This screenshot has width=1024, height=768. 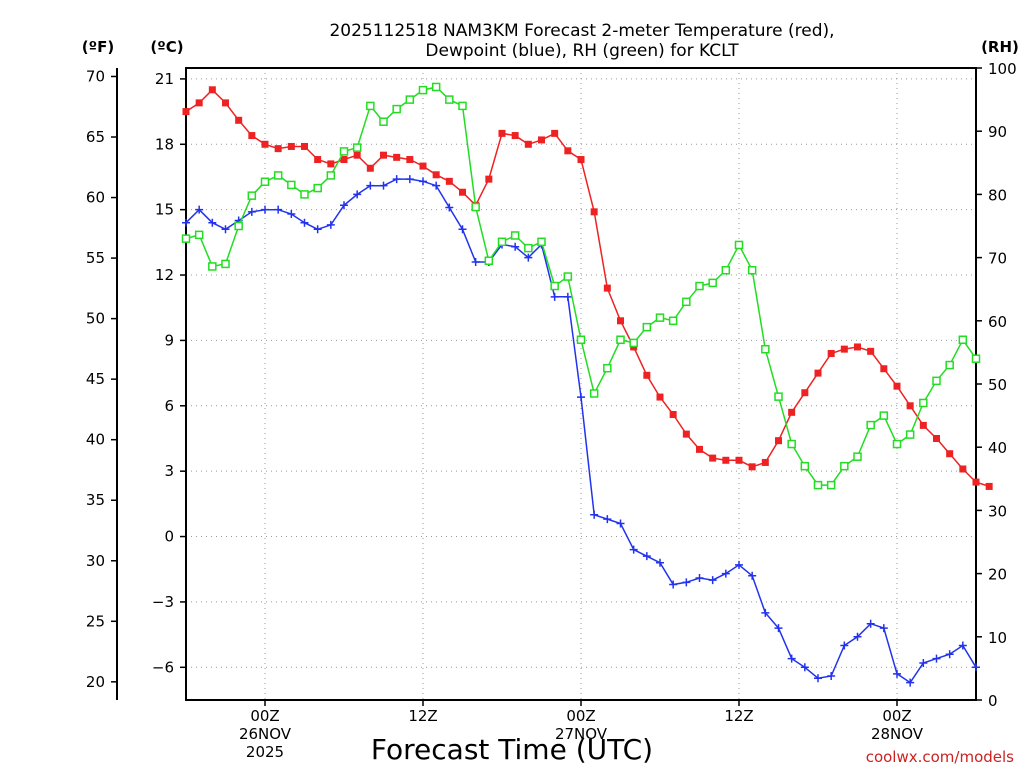 I want to click on celsius-axis-unit: (ºC), so click(x=166, y=47).